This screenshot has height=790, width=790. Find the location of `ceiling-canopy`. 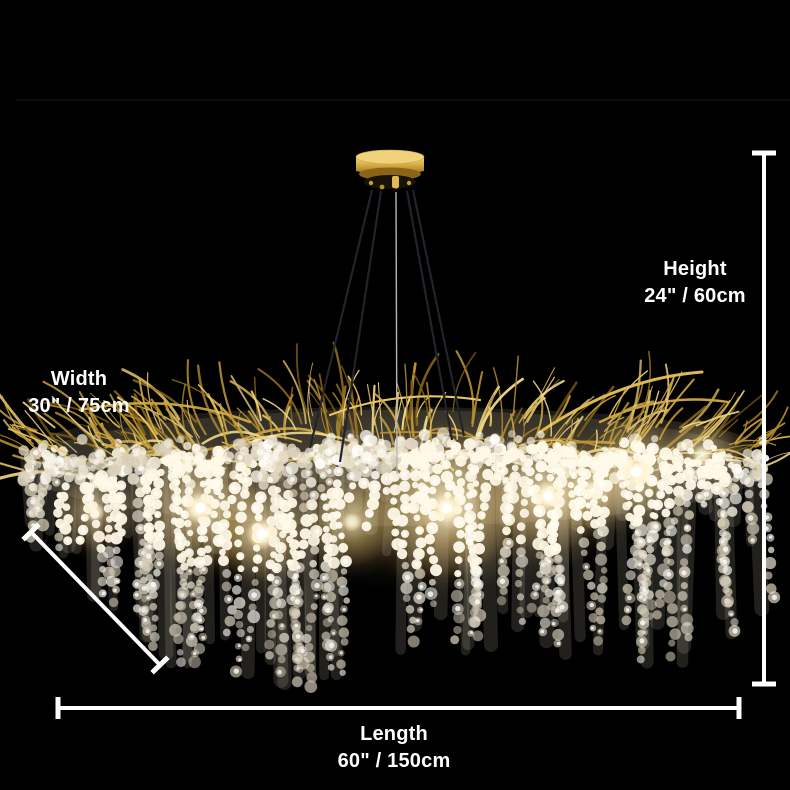

ceiling-canopy is located at coordinates (390, 169).